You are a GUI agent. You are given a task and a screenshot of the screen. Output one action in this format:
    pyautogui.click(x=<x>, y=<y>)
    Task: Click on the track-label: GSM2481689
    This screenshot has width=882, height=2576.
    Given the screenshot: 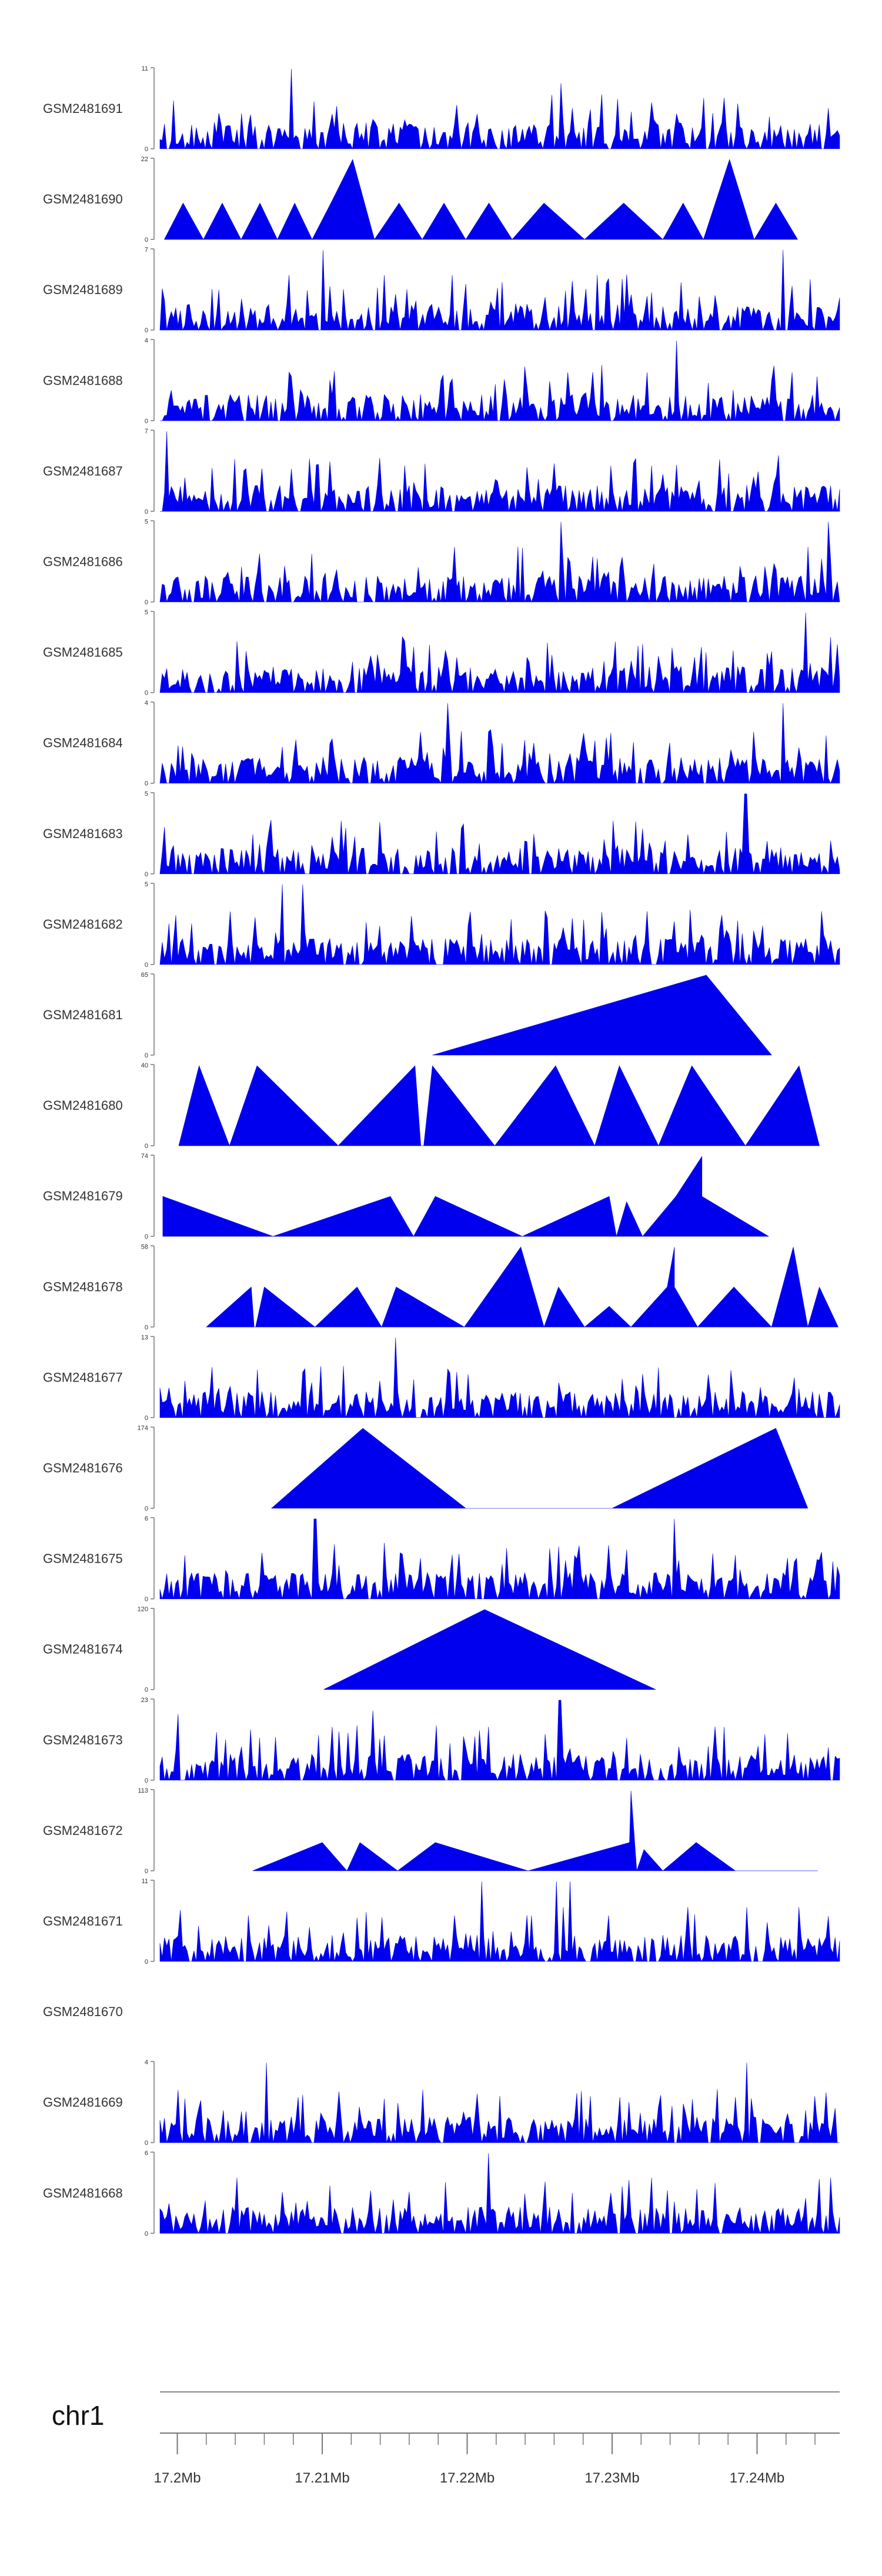 What is the action you would take?
    pyautogui.click(x=83, y=289)
    